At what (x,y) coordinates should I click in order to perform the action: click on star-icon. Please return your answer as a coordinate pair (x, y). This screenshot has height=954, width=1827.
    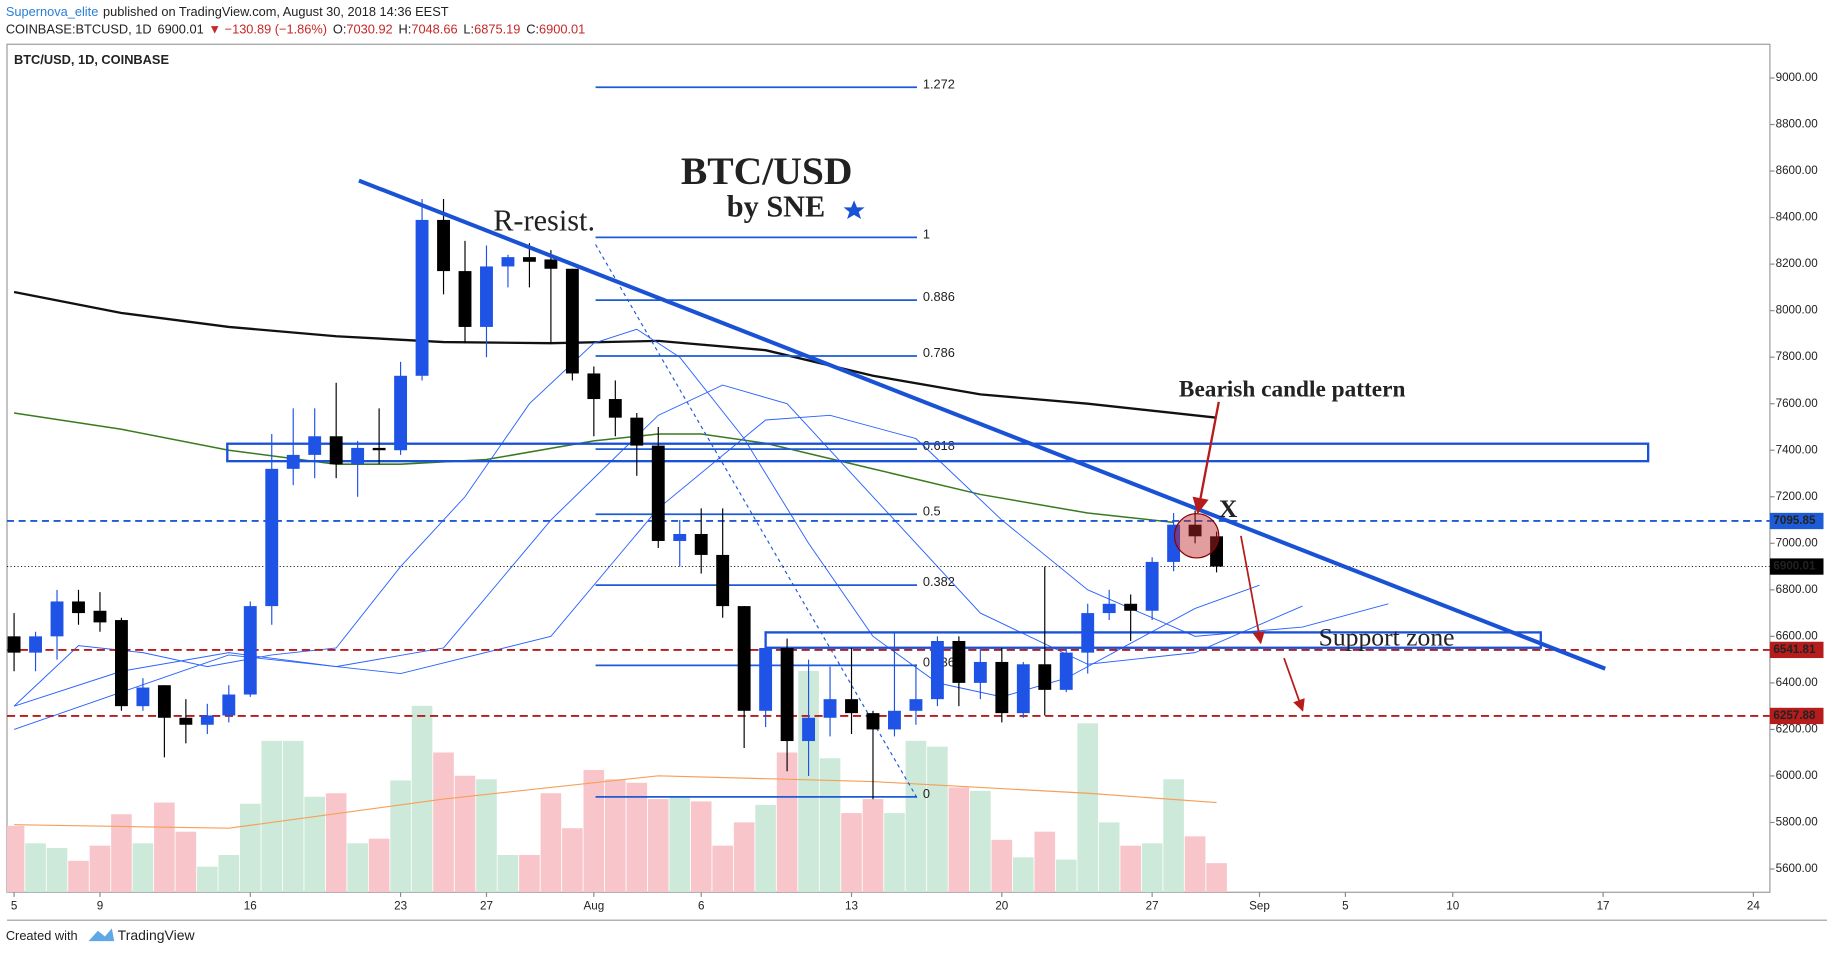
    Looking at the image, I should click on (854, 209).